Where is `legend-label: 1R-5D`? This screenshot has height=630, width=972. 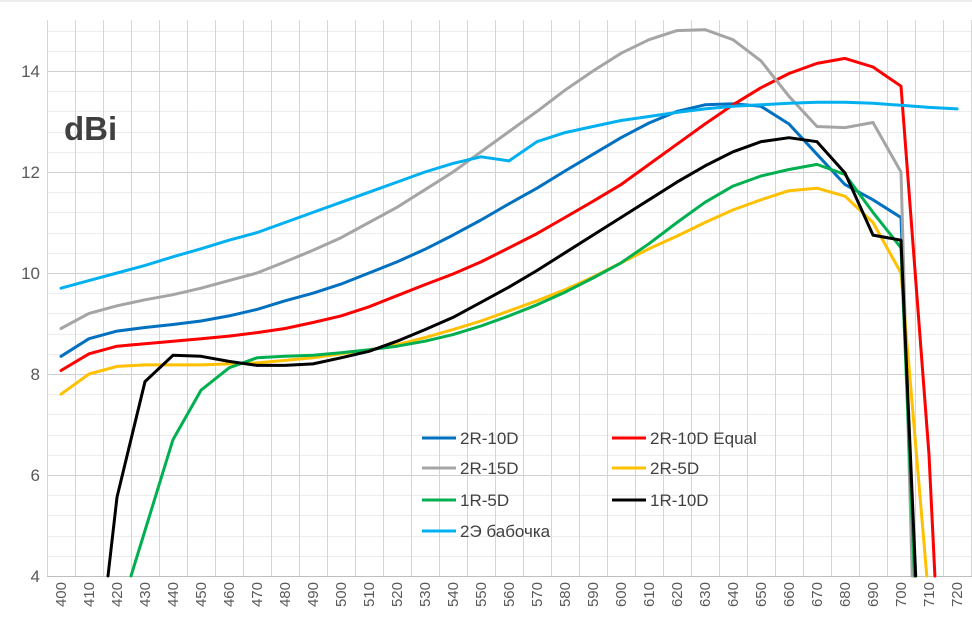
legend-label: 1R-5D is located at coordinates (484, 500).